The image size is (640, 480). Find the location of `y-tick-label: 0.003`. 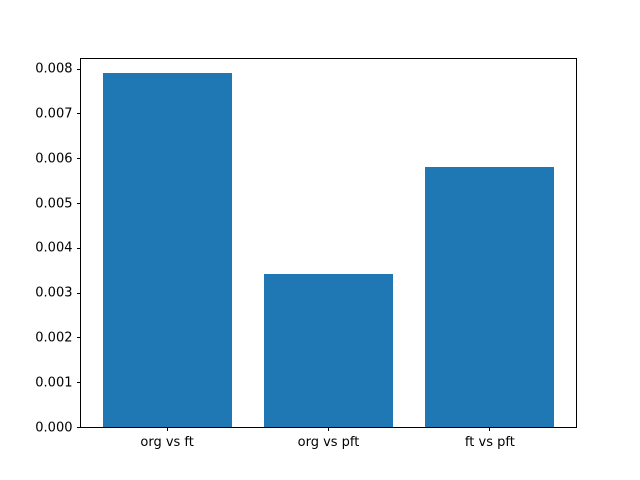

y-tick-label: 0.003 is located at coordinates (54, 293).